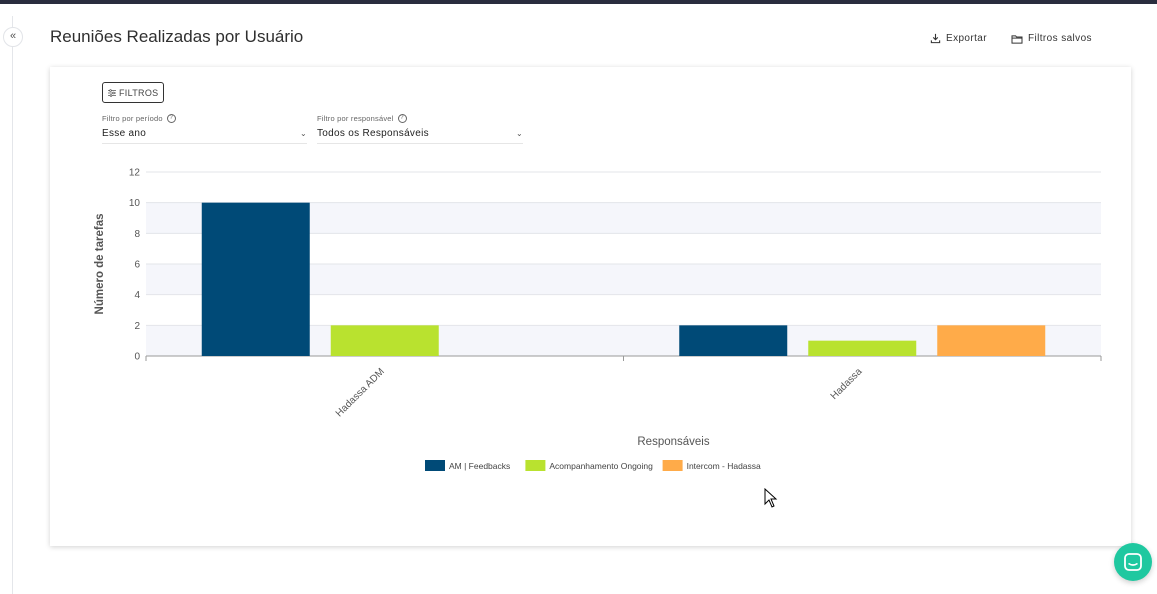  Describe the element at coordinates (360, 392) in the screenshot. I see `x-tick-label: Hadassa ADM` at that location.